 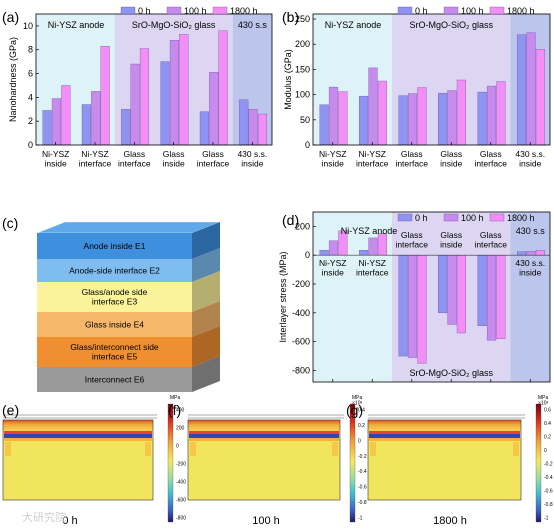 I want to click on time-label: 0 h, so click(x=69, y=521).